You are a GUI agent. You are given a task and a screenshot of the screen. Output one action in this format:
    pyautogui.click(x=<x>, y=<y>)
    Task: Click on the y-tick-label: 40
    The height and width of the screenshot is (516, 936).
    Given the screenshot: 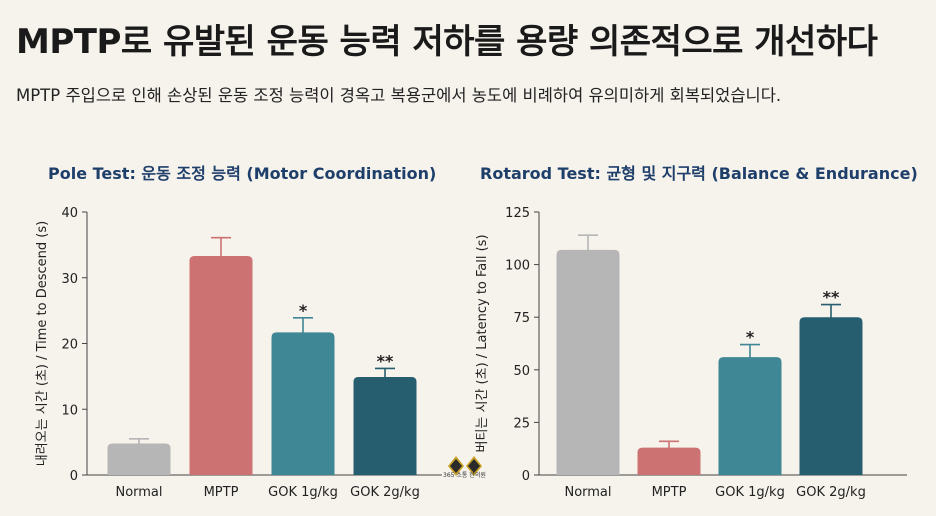 What is the action you would take?
    pyautogui.click(x=69, y=213)
    